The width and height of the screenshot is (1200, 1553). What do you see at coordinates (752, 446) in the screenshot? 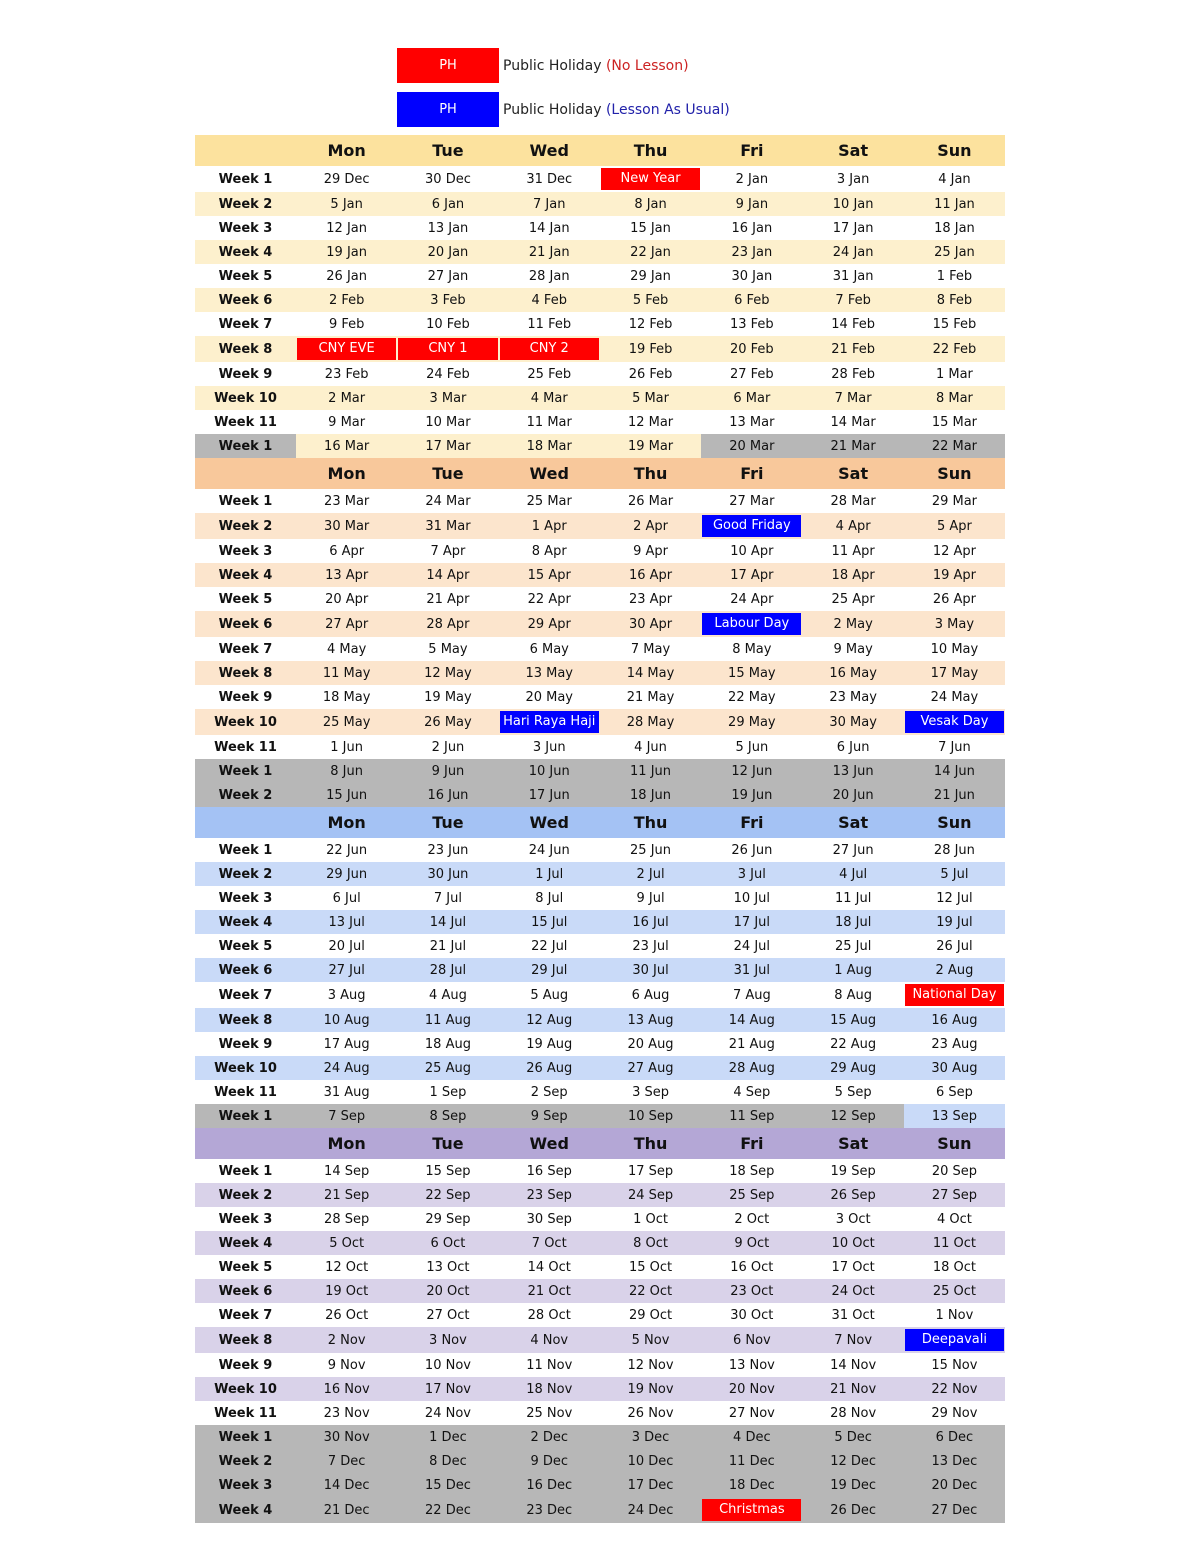
I see `date-cell: 20 Mar` at bounding box center [752, 446].